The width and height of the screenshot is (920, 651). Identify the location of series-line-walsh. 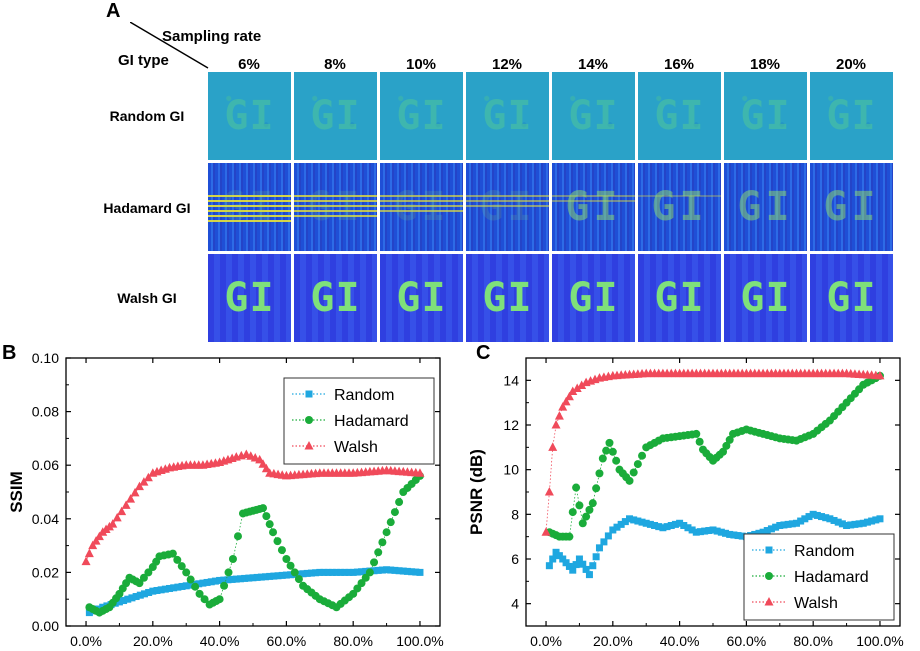
(713, 453).